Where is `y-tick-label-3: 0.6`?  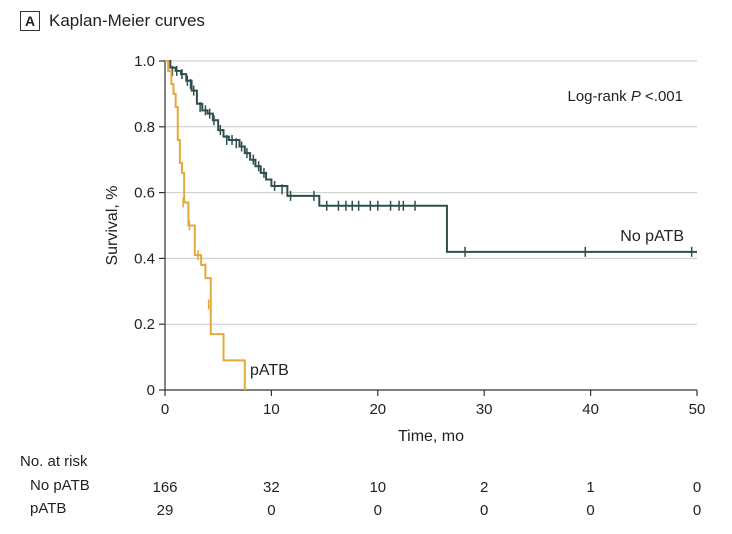 y-tick-label-3: 0.6 is located at coordinates (144, 193).